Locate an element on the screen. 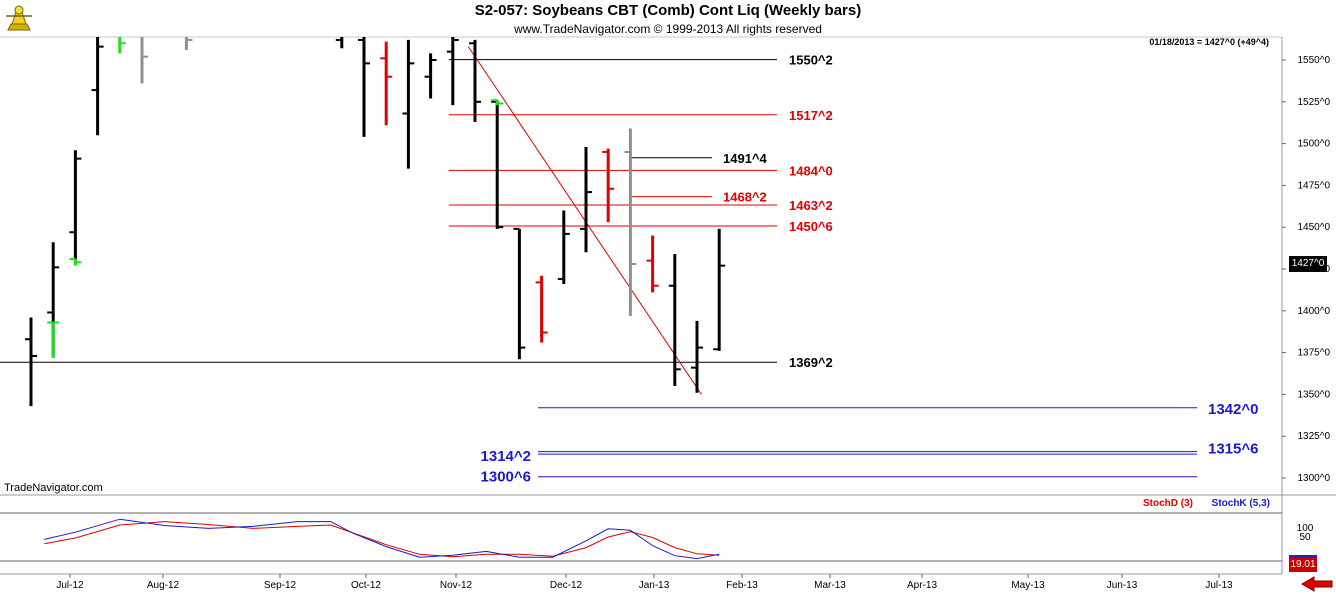 This screenshot has width=1336, height=599. y-tick-label: 1300^0 is located at coordinates (1314, 478).